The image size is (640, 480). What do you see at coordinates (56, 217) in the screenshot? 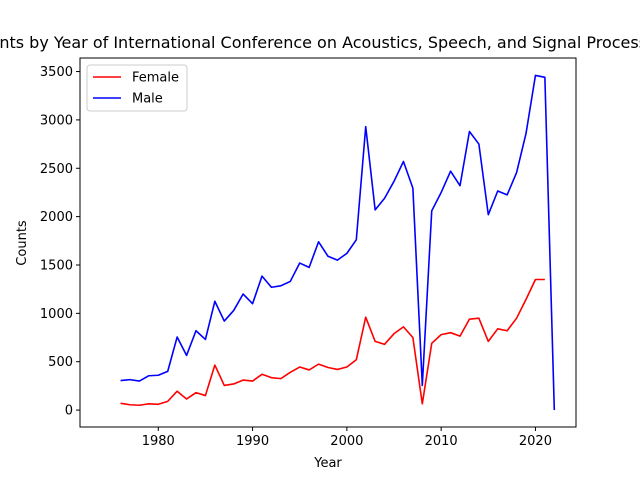
I see `y-tick-label: 2000` at bounding box center [56, 217].